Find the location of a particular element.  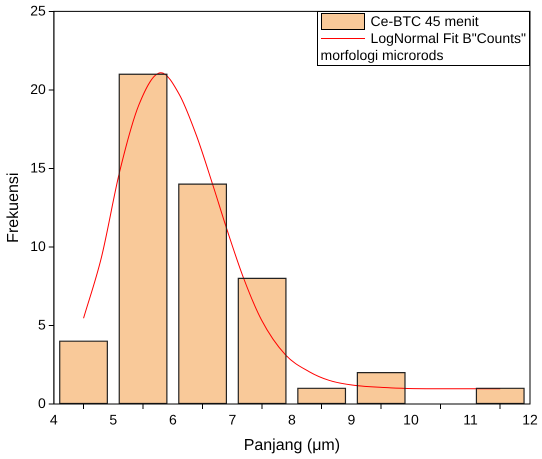

x-tick-label: 5 is located at coordinates (113, 419).